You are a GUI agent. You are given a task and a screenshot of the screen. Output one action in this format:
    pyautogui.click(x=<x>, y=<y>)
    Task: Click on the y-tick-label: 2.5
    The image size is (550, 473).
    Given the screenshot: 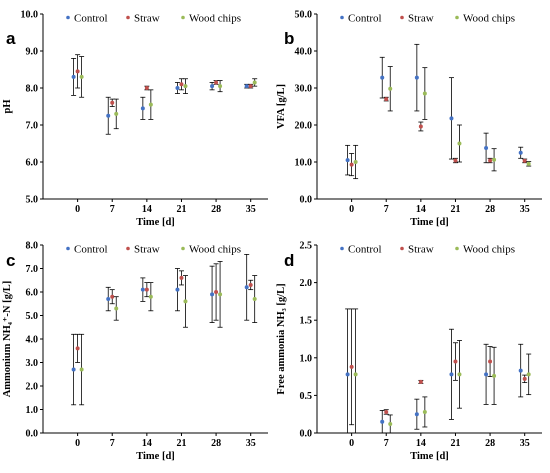 What is the action you would take?
    pyautogui.click(x=306, y=246)
    